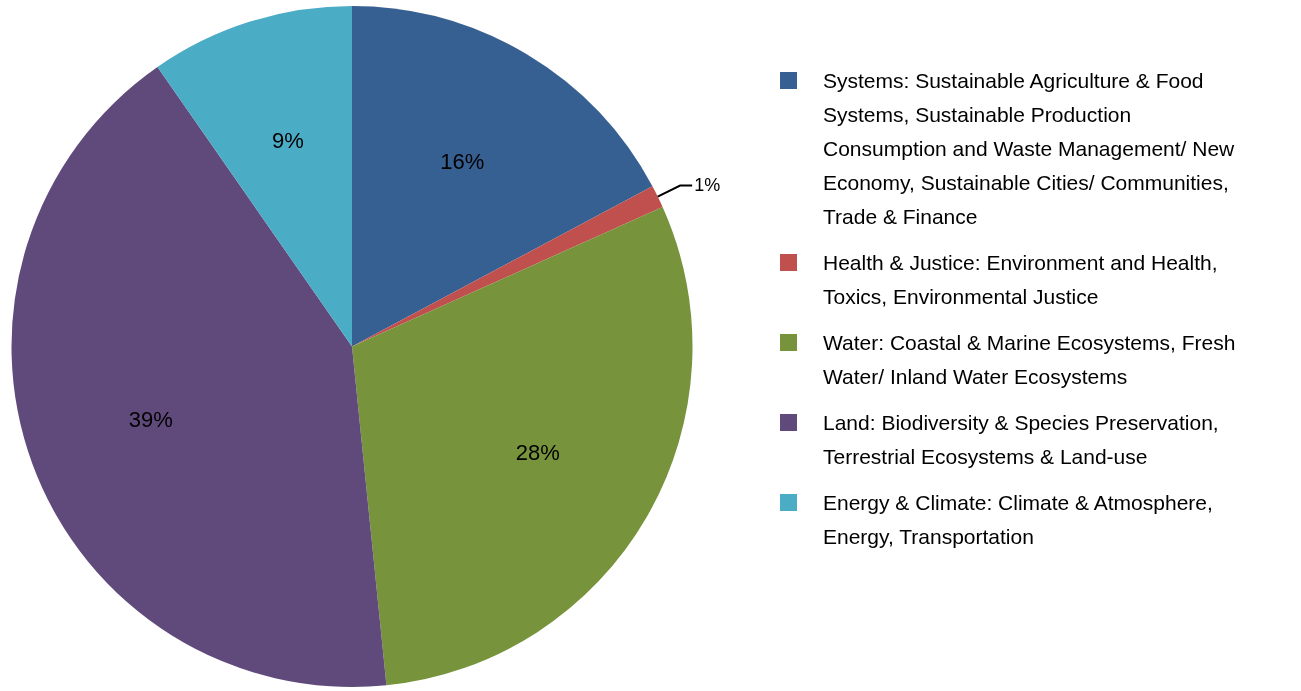 This screenshot has width=1301, height=691. Describe the element at coordinates (707, 184) in the screenshot. I see `data-label: 1%` at that location.